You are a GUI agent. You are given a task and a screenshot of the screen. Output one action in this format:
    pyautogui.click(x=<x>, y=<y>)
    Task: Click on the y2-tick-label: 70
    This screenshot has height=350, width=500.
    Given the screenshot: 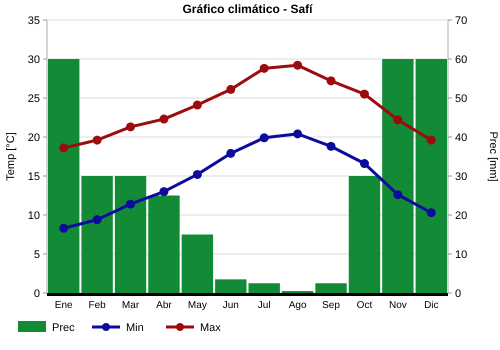 What is the action you would take?
    pyautogui.click(x=461, y=21)
    